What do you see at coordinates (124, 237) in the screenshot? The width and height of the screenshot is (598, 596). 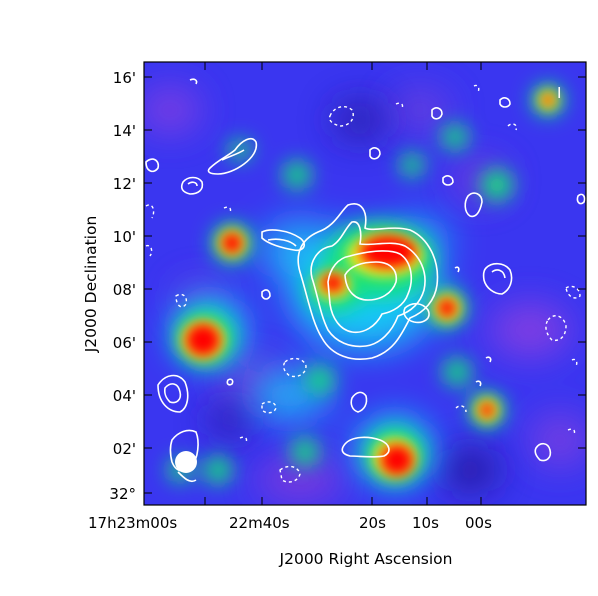 I see `y-tick-label: 10'` at bounding box center [124, 237].